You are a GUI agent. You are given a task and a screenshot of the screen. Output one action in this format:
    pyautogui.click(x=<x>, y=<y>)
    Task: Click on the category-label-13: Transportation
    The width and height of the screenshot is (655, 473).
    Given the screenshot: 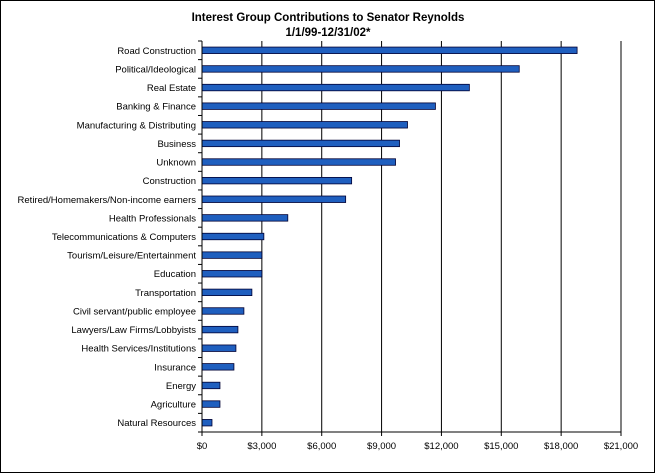 What is the action you would take?
    pyautogui.click(x=165, y=293)
    